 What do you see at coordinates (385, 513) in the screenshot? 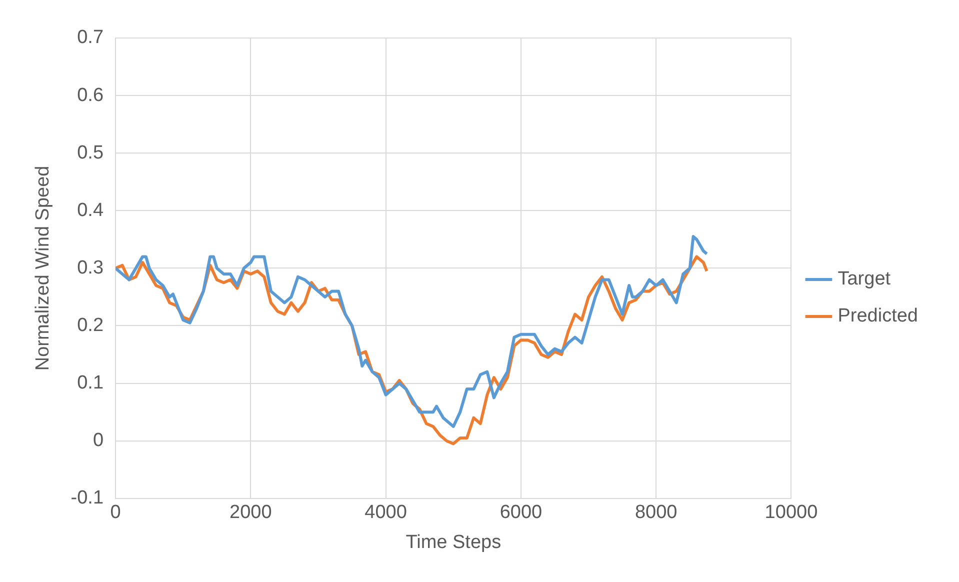
I see `x-tick-label: 4000` at bounding box center [385, 513].